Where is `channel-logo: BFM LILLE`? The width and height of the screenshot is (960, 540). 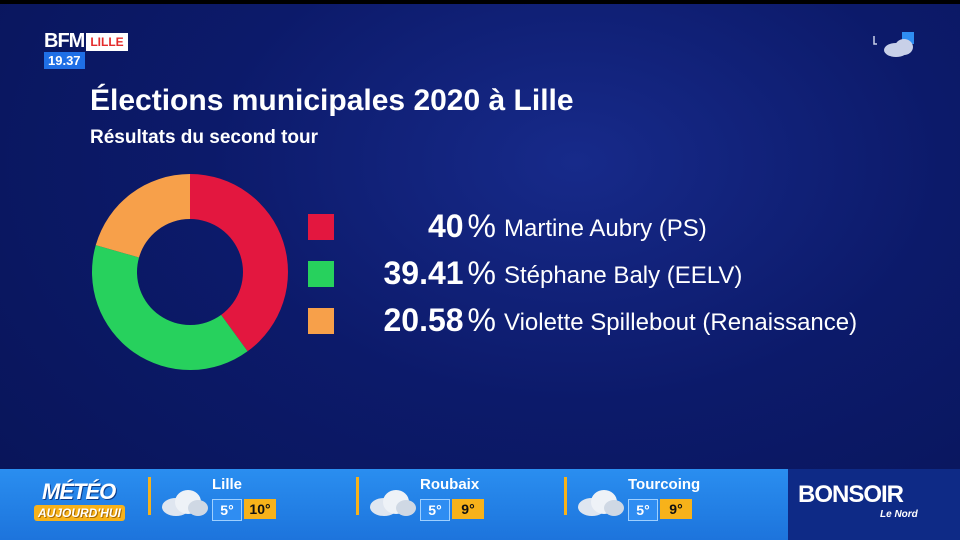
channel-logo: BFM LILLE is located at coordinates (86, 41).